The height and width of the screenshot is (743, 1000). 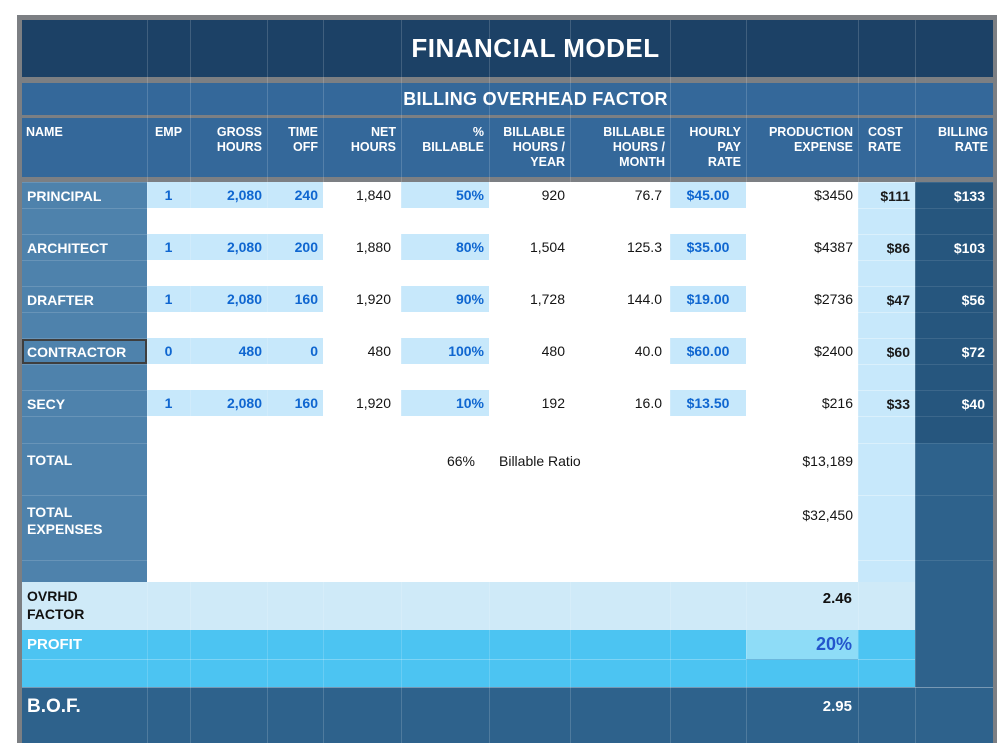 What do you see at coordinates (529, 351) in the screenshot?
I see `cell-billable-hours-year: 480` at bounding box center [529, 351].